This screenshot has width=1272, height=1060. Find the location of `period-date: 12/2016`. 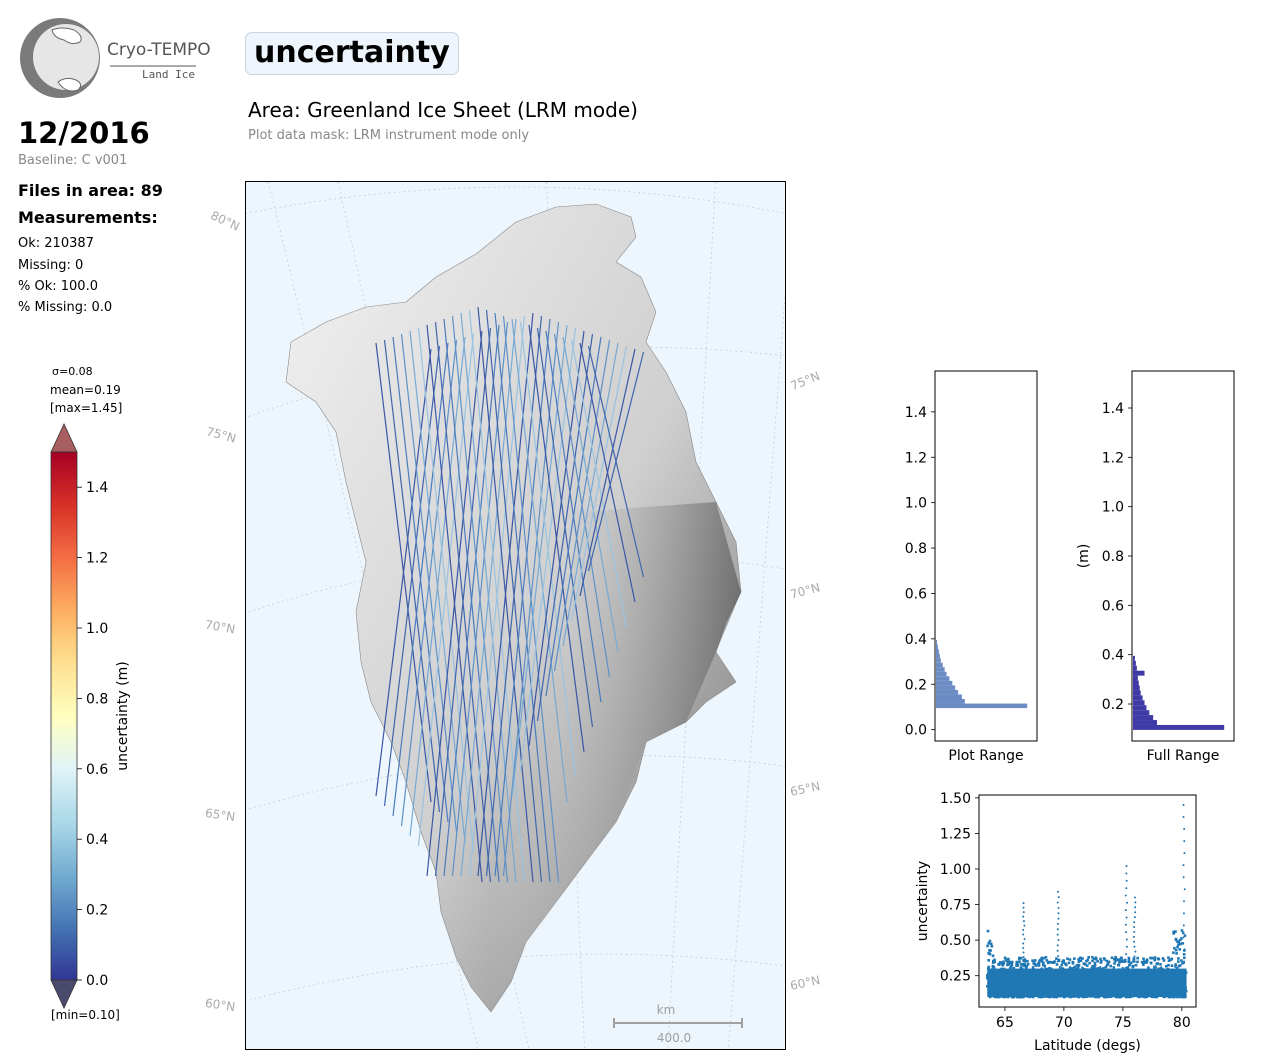

period-date: 12/2016 is located at coordinates (84, 133).